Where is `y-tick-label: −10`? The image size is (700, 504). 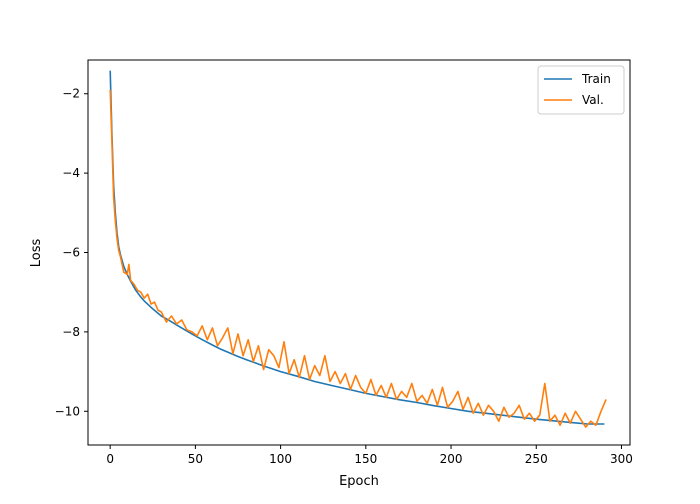
y-tick-label: −10 is located at coordinates (67, 411).